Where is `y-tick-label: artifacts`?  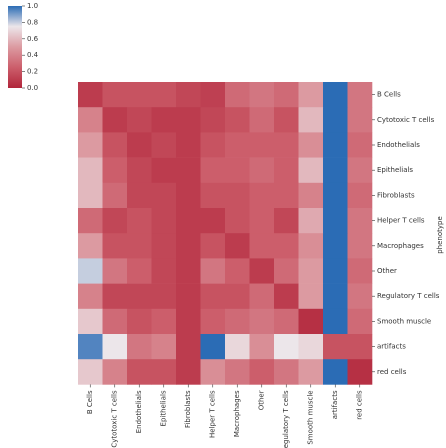 y-tick-label: artifacts is located at coordinates (391, 347).